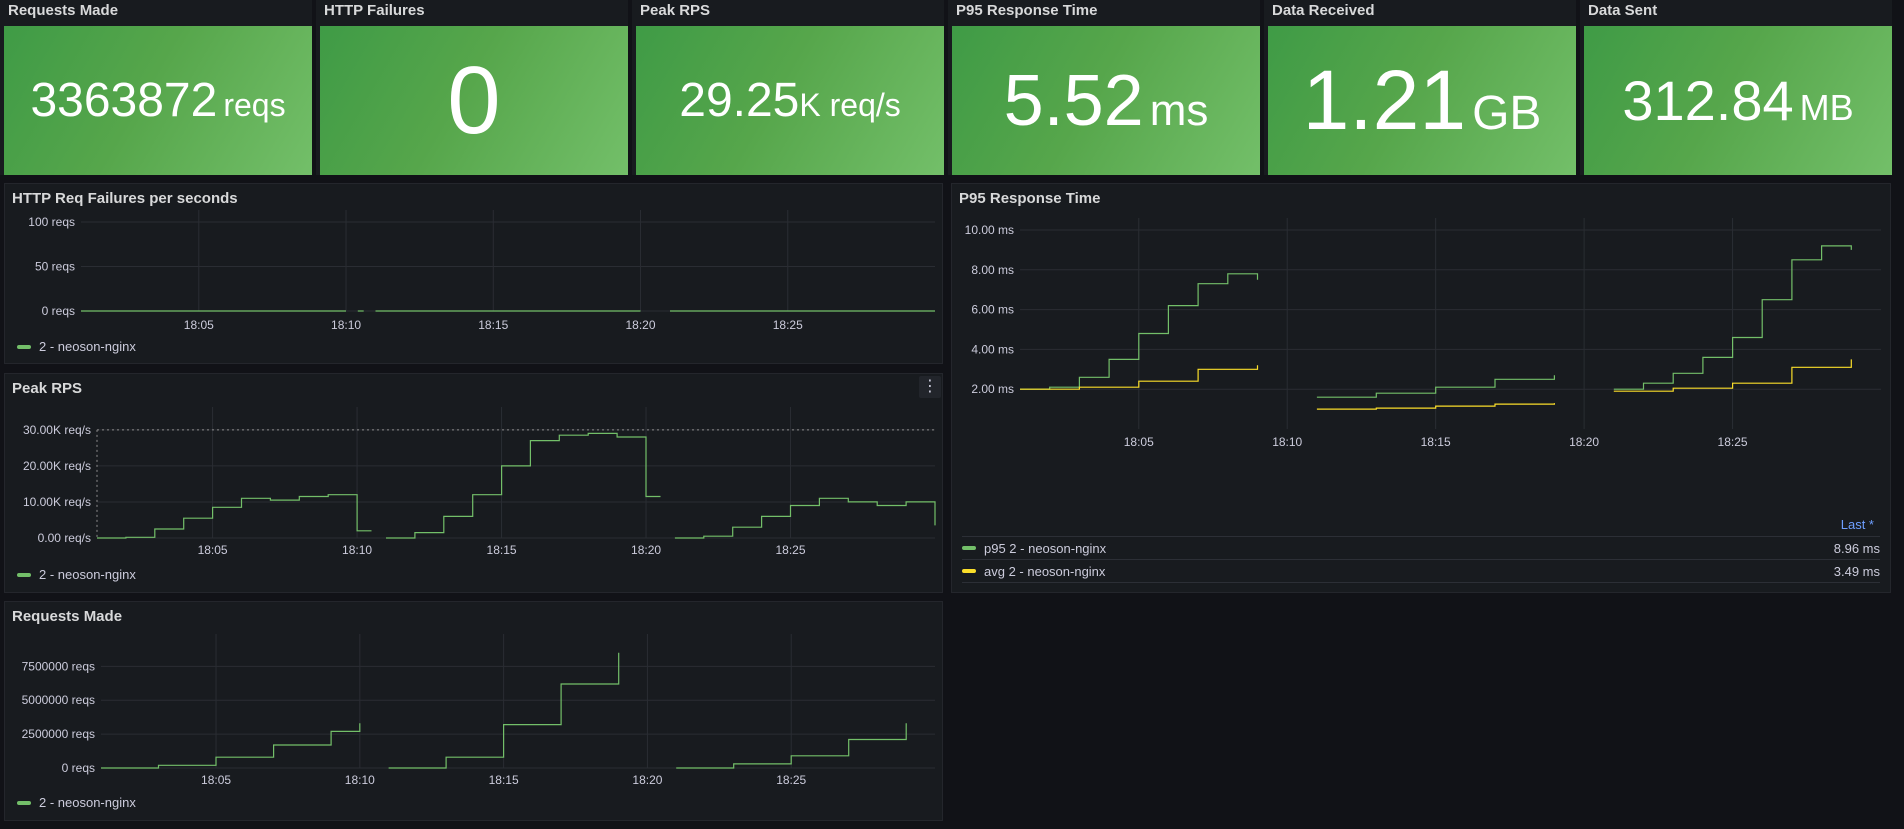 This screenshot has width=1904, height=829. I want to click on panel-title: HTTP Req Failures per seconds, so click(125, 198).